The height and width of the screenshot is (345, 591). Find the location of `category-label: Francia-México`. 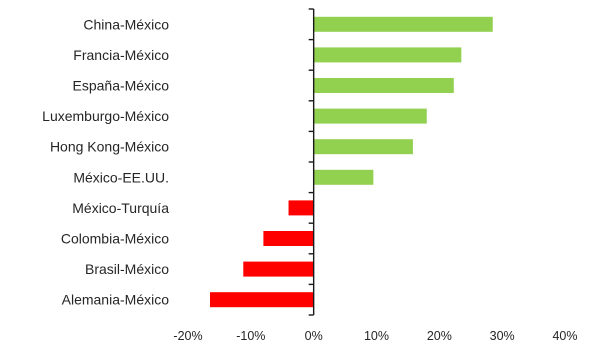

category-label: Francia-México is located at coordinates (121, 55).